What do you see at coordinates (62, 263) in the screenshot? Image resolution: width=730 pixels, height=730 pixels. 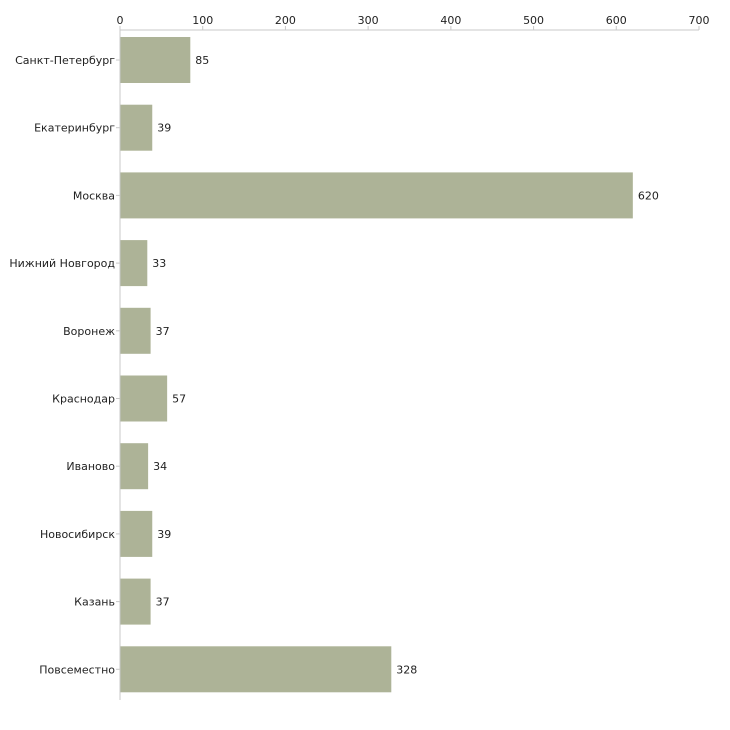 I see `category-label: Нижний Новгород` at bounding box center [62, 263].